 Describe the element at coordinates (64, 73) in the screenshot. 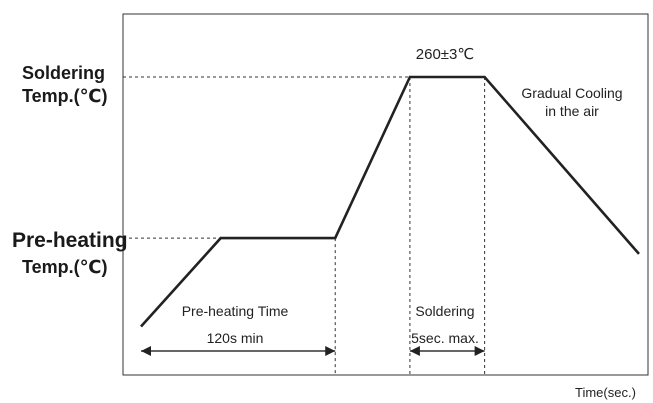

I see `soldering-temp-label: Soldering` at that location.